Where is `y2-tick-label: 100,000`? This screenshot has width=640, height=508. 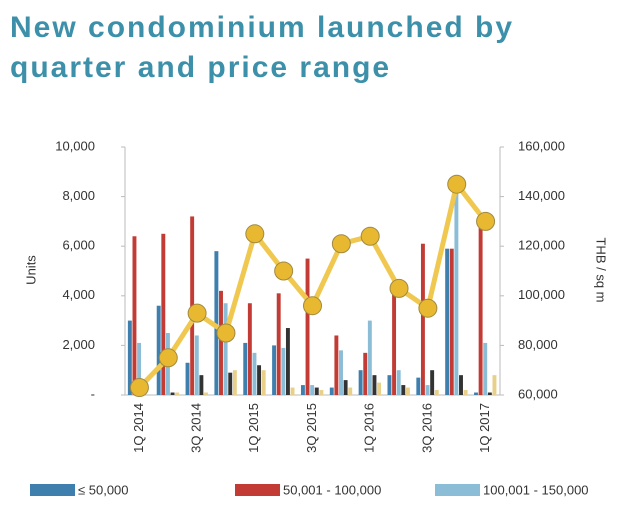 y2-tick-label: 100,000 is located at coordinates (541, 294).